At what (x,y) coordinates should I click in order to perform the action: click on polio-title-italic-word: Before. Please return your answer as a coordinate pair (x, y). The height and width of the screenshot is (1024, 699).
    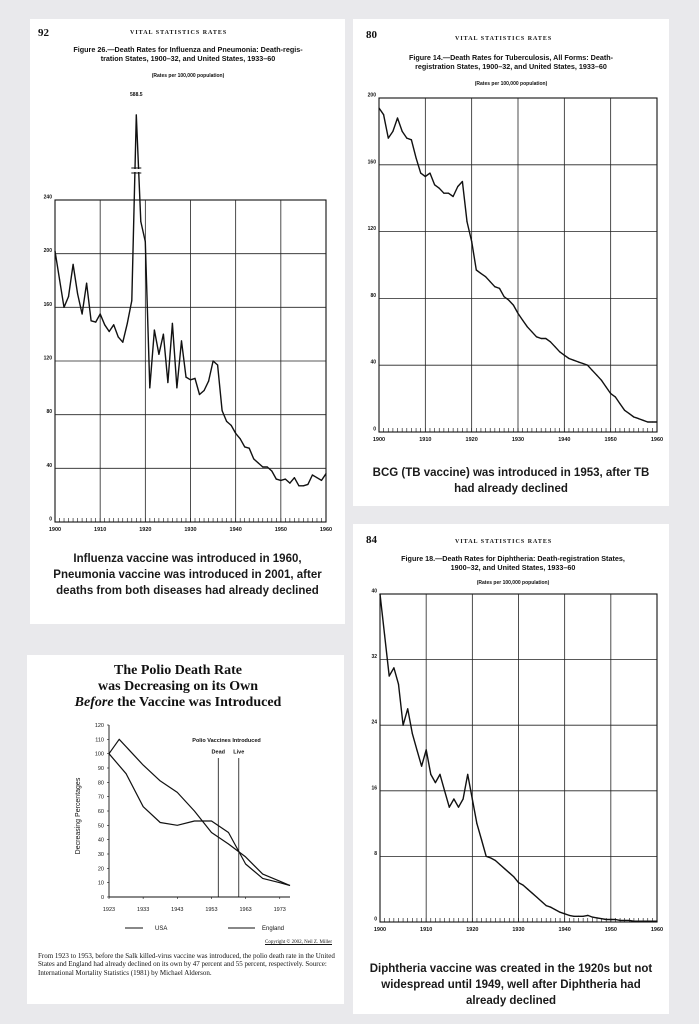
    Looking at the image, I should click on (94, 702).